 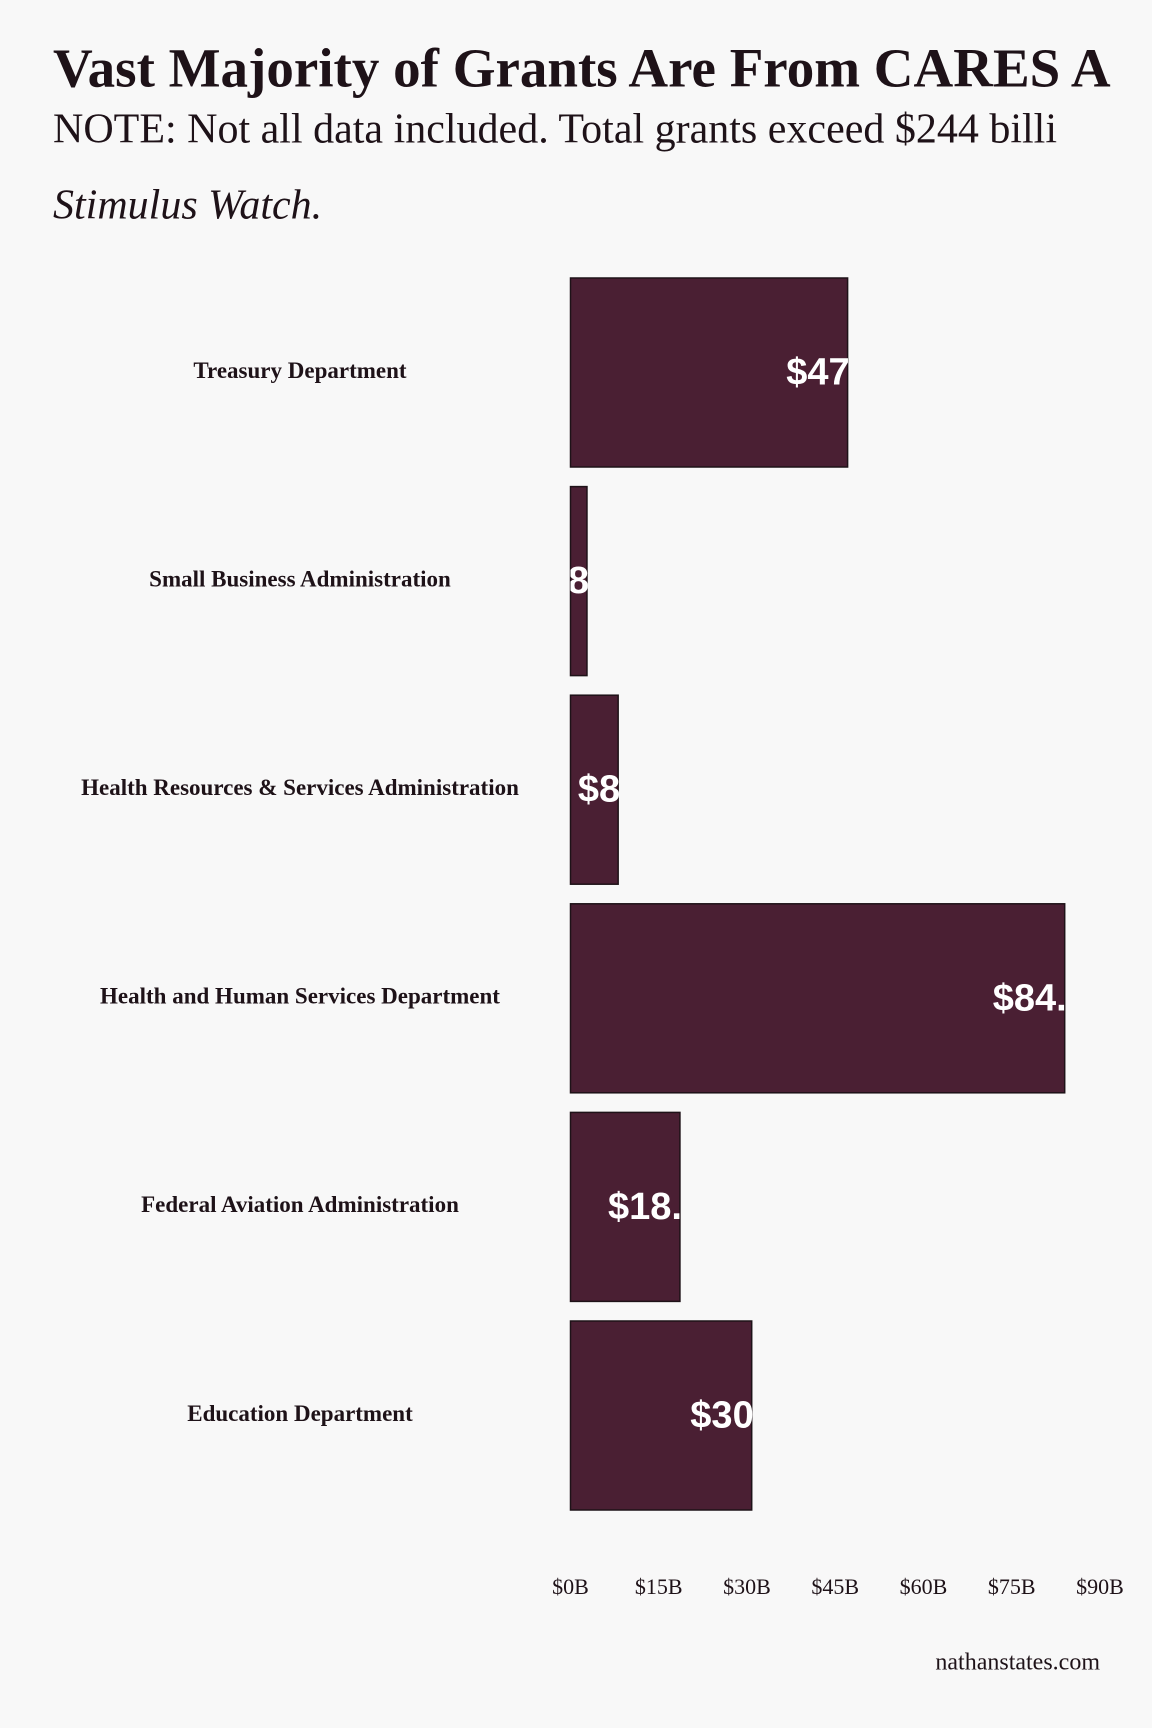 What do you see at coordinates (1012, 1586) in the screenshot?
I see `x-tick-label: $75B` at bounding box center [1012, 1586].